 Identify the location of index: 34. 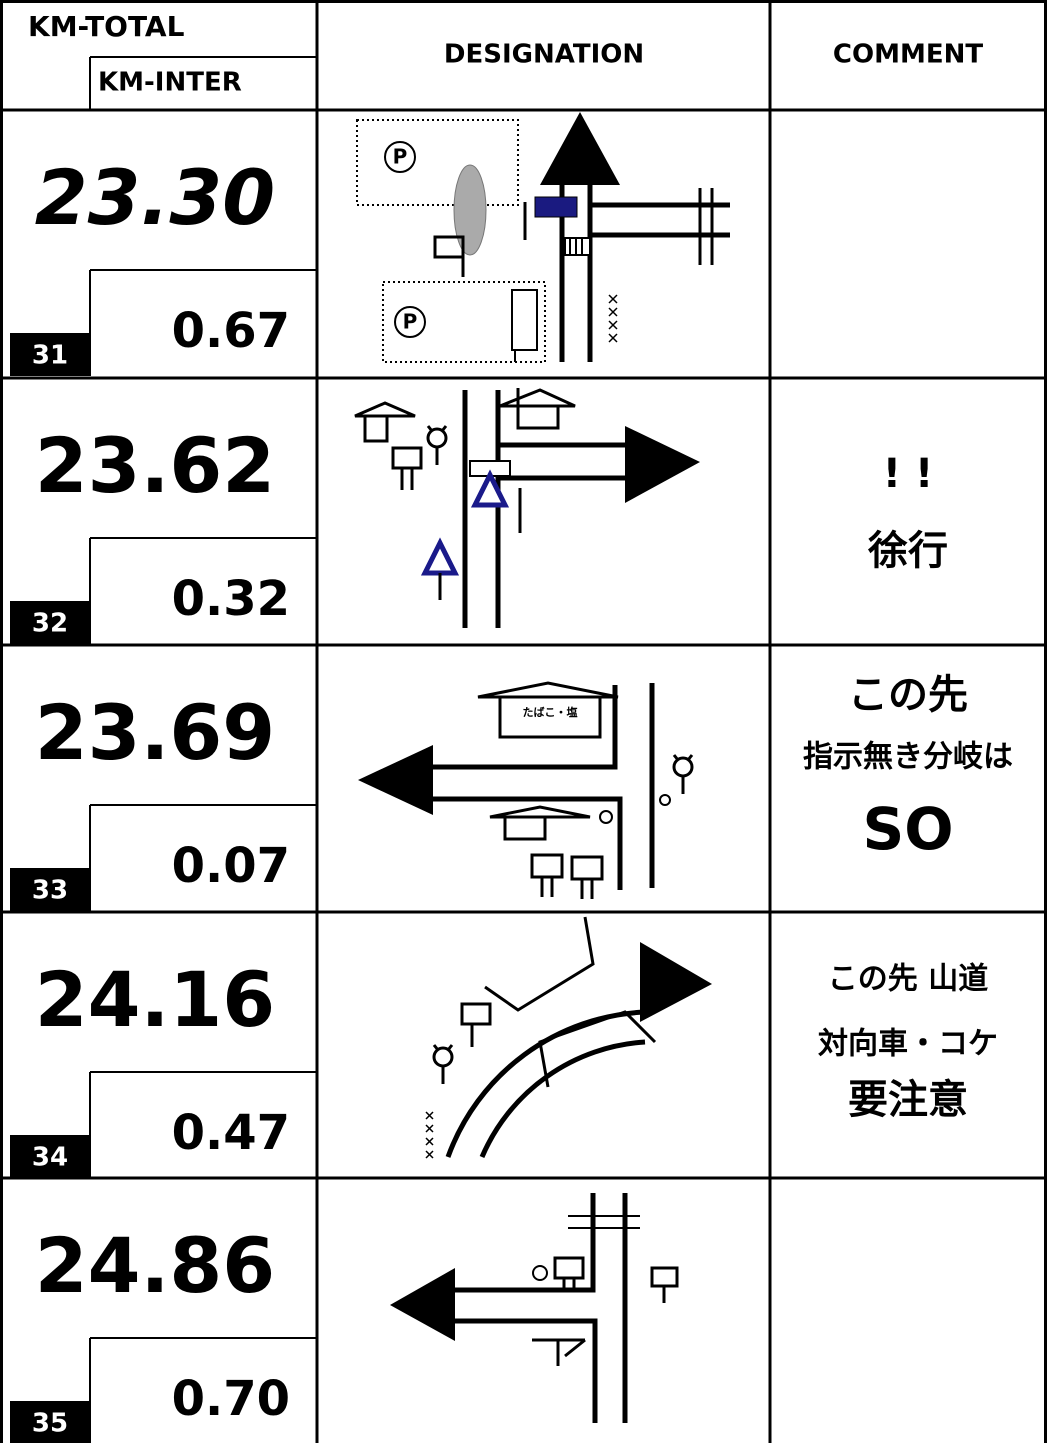
(50, 1158).